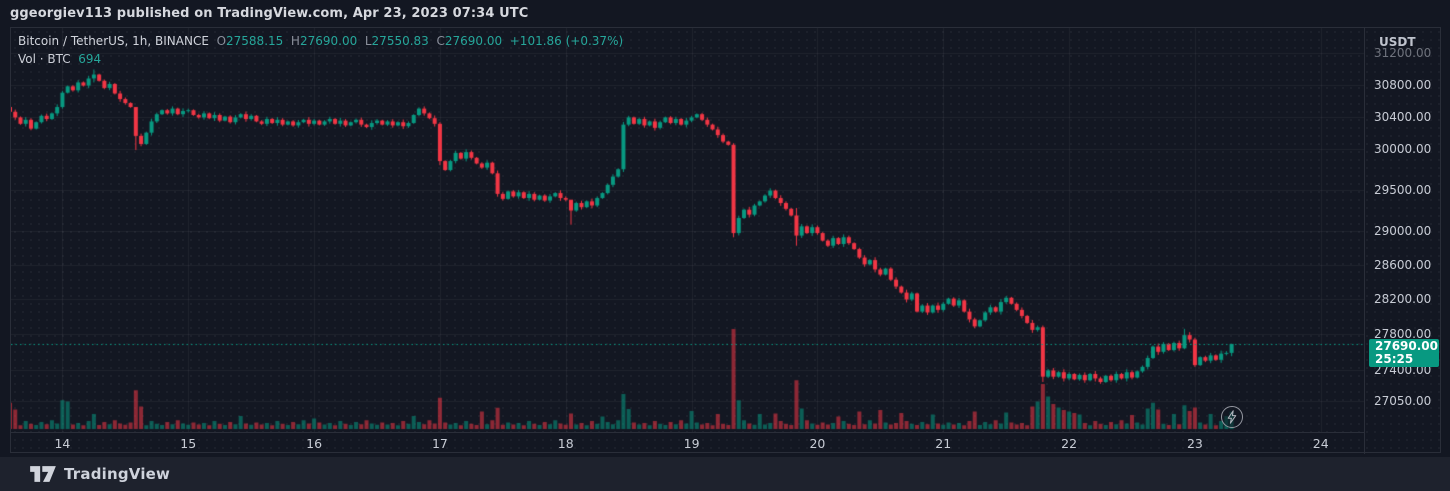  I want to click on time-tick-17: 17, so click(439, 443).